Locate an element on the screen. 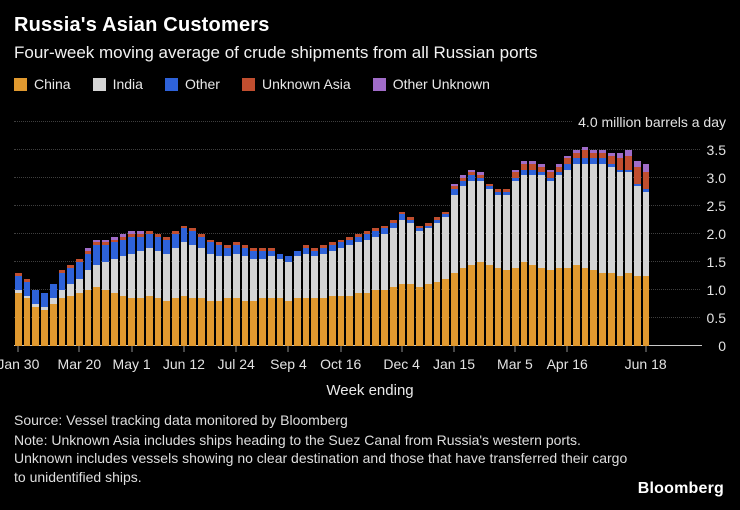 This screenshot has height=510, width=740. x-axis-label: Apr 16 is located at coordinates (567, 364).